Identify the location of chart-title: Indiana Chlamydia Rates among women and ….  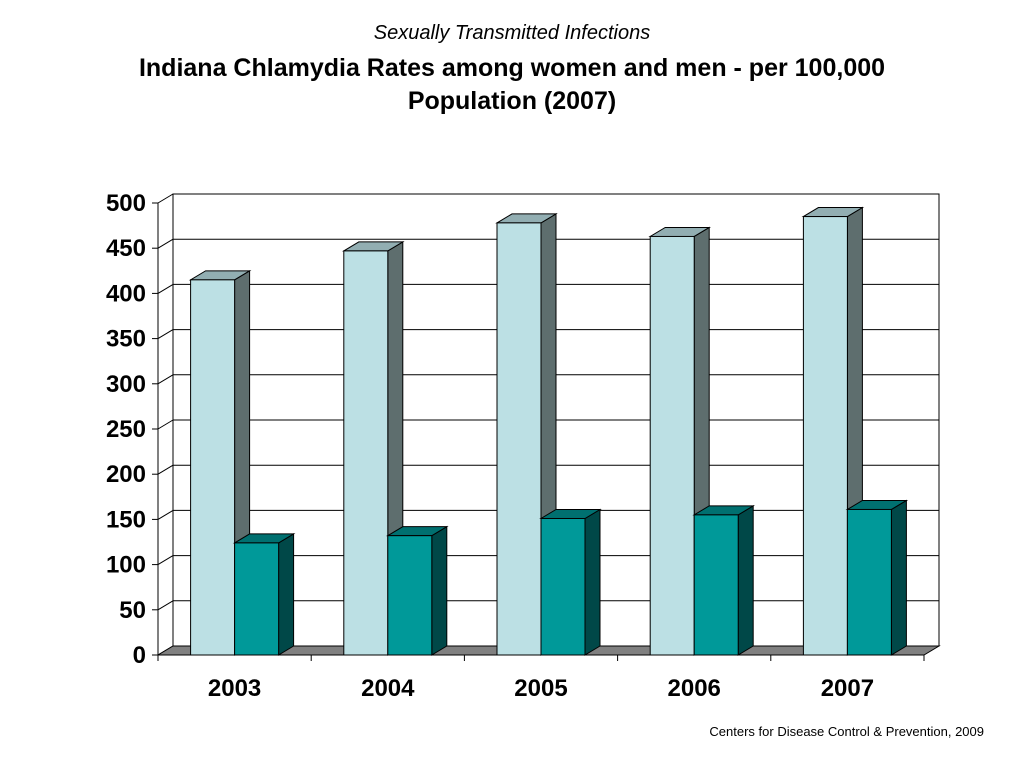
(512, 84).